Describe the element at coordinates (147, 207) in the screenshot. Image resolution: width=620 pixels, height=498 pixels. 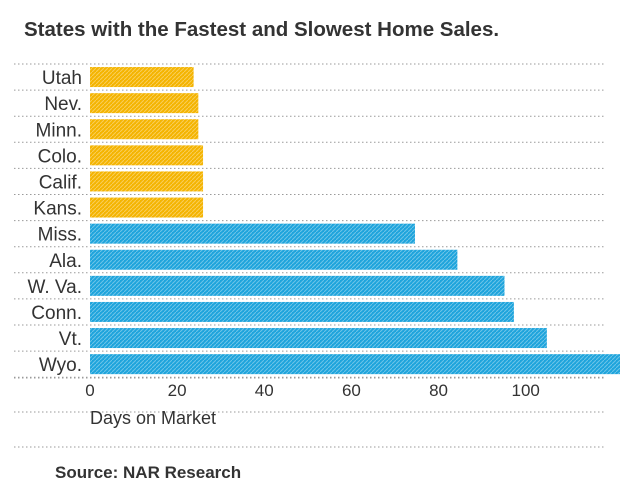
I see `bar-kans` at that location.